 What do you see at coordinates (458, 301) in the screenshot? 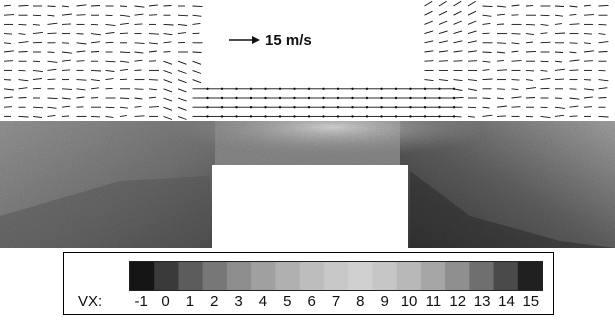
I see `colorbar-tick-label: 12` at bounding box center [458, 301].